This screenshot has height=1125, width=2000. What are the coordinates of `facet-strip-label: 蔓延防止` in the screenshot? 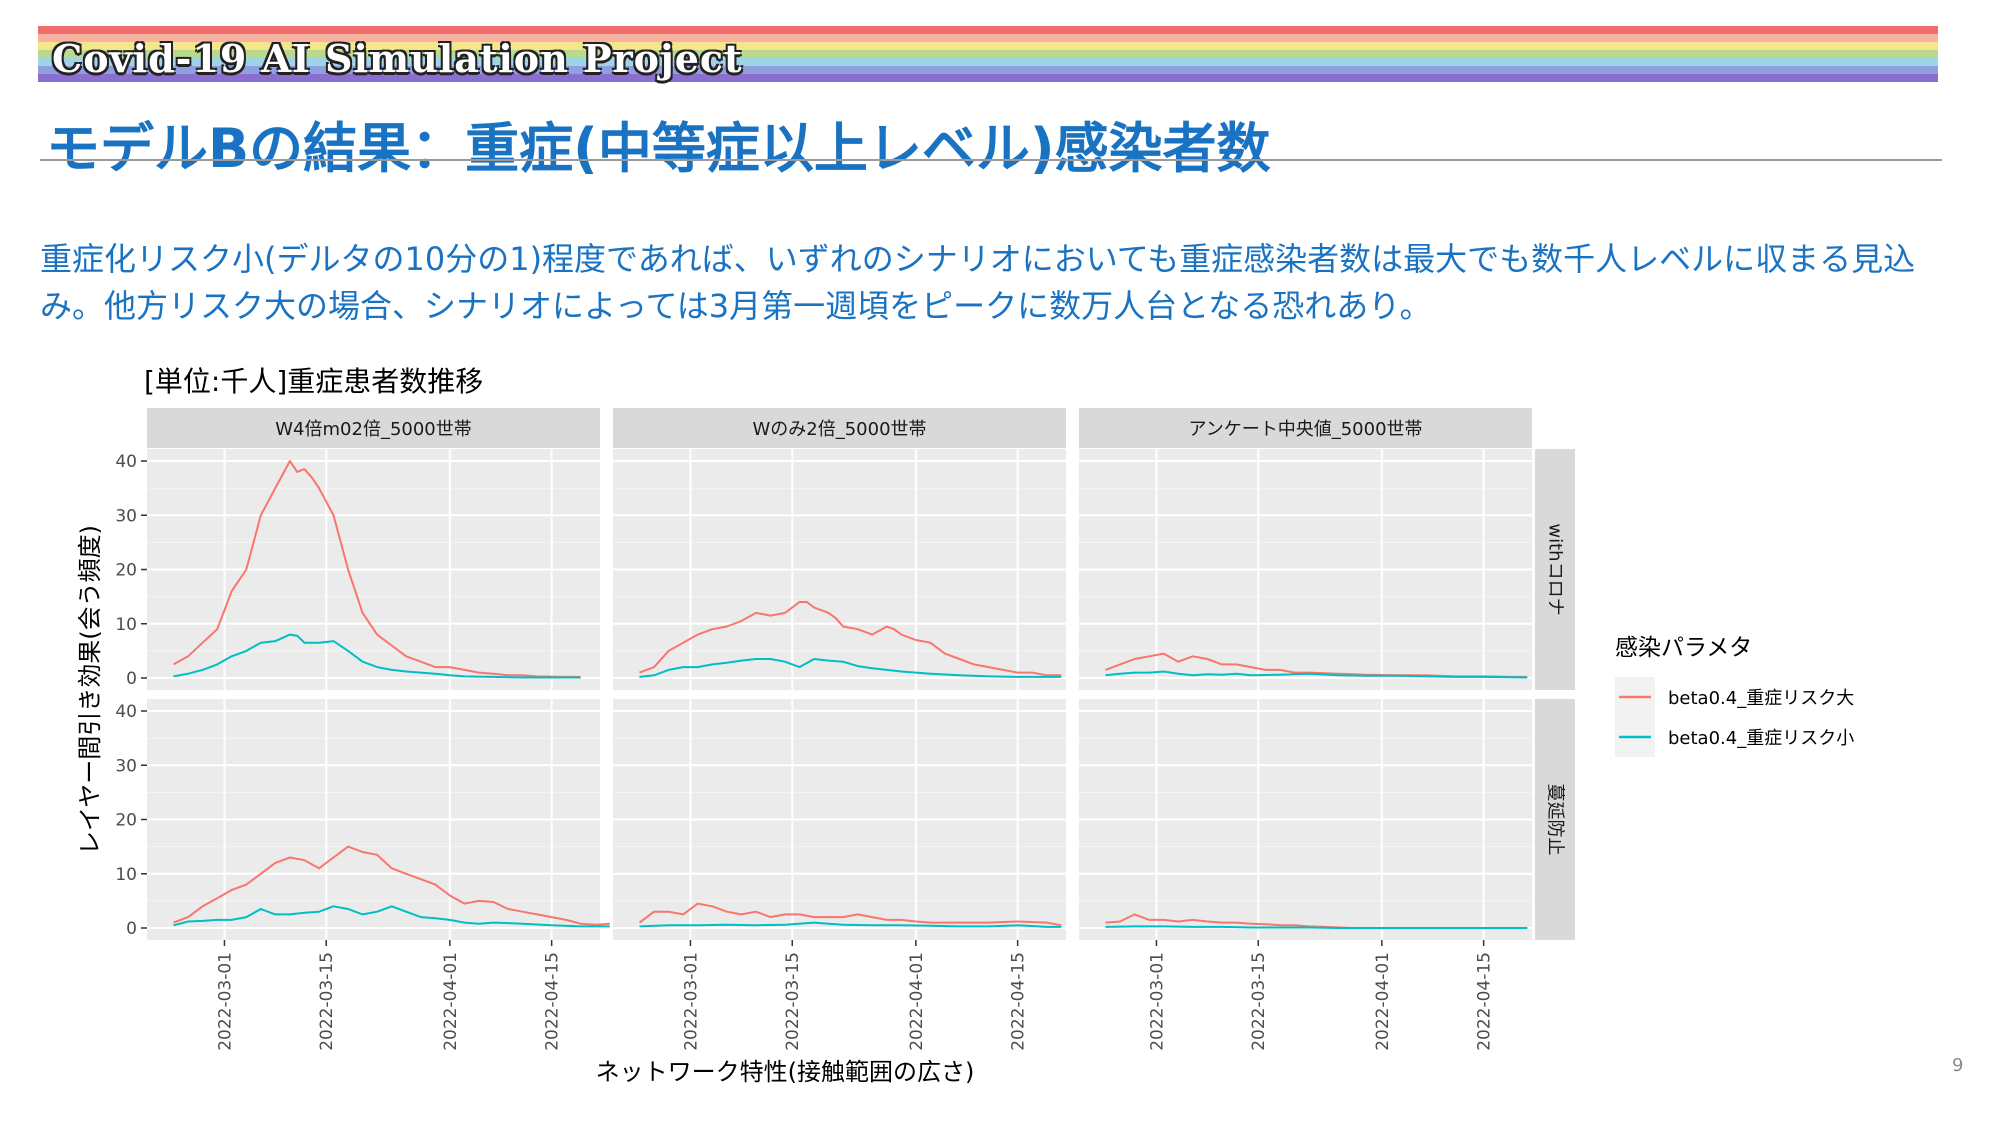 It's located at (1555, 820).